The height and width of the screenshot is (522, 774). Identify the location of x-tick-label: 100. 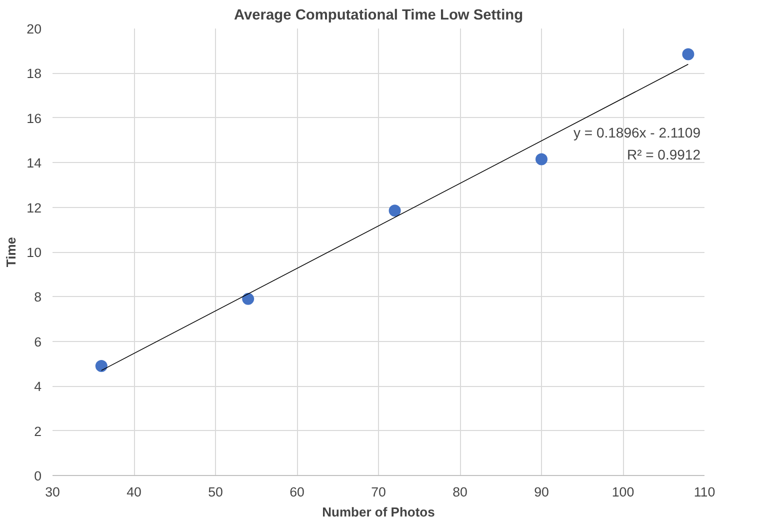
(623, 492).